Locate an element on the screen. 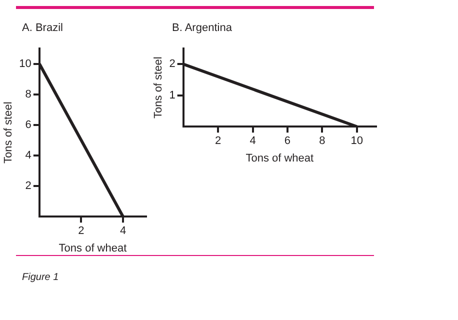 The height and width of the screenshot is (320, 458). chart-title: B. Argentina is located at coordinates (202, 28).